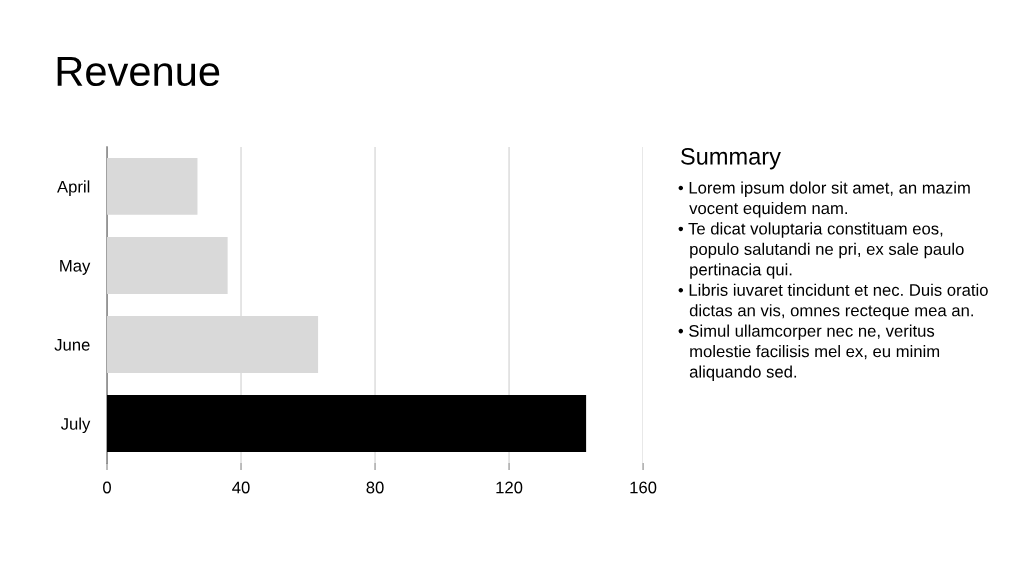 The image size is (1024, 576). What do you see at coordinates (241, 487) in the screenshot?
I see `x-tick-label: 40` at bounding box center [241, 487].